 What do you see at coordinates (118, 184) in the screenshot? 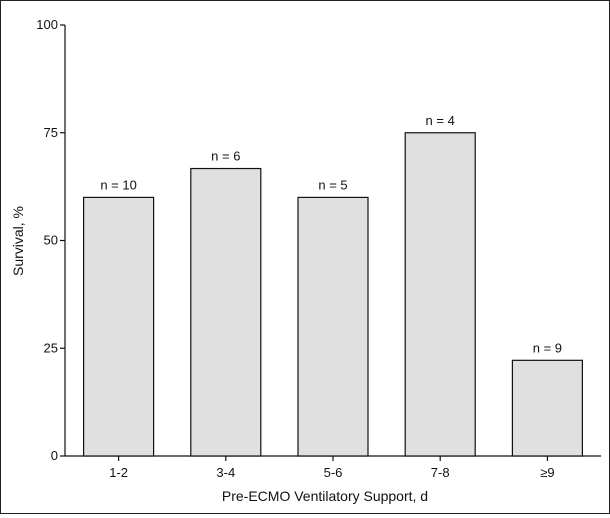
I see `bar-data-label: n = 10` at bounding box center [118, 184].